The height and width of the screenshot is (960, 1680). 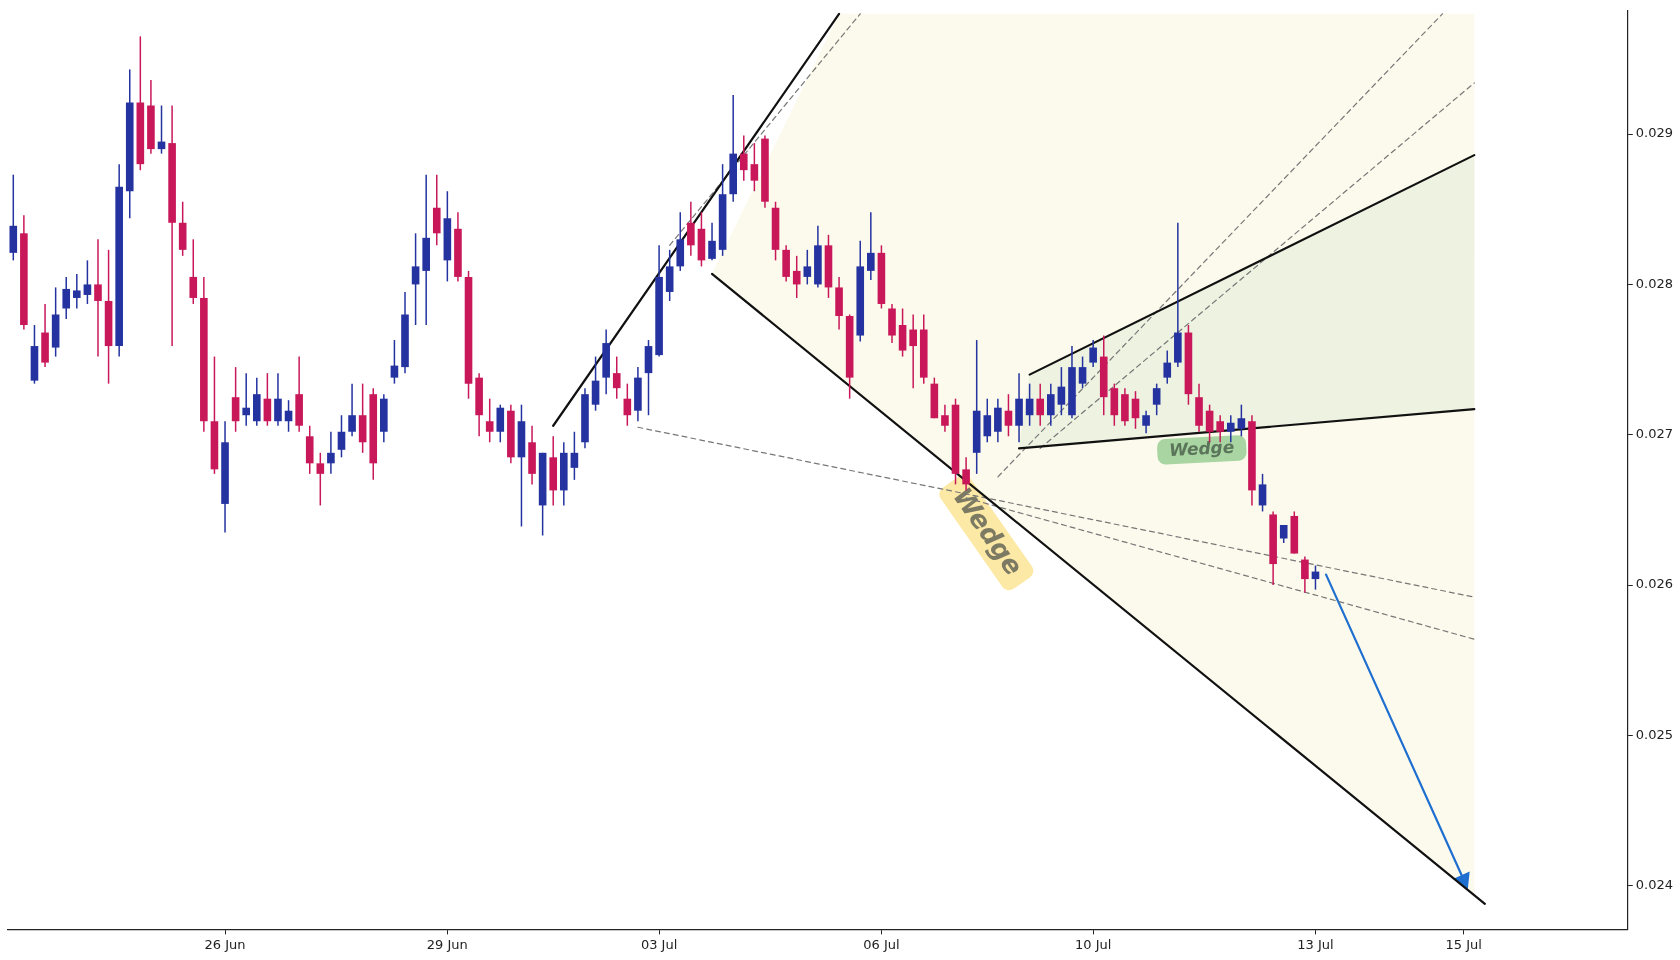 I want to click on y-tick-label: 0.025, so click(x=1654, y=734).